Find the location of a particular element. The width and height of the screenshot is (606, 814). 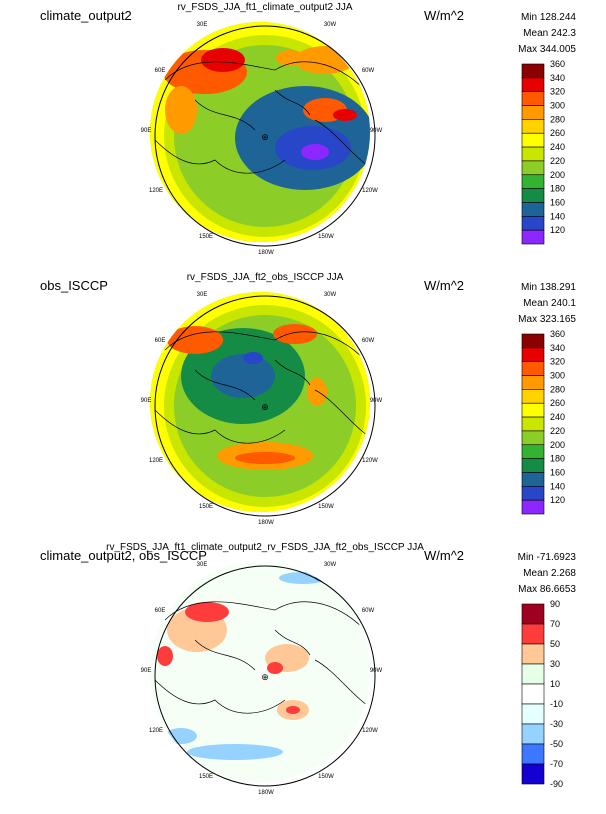

colorbar-tick-label: 200 is located at coordinates (557, 445).